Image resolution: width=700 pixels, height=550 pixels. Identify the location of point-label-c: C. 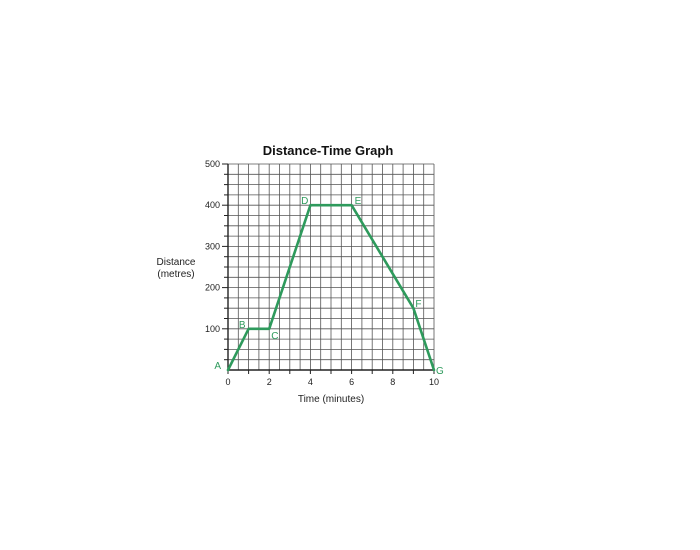
(274, 336).